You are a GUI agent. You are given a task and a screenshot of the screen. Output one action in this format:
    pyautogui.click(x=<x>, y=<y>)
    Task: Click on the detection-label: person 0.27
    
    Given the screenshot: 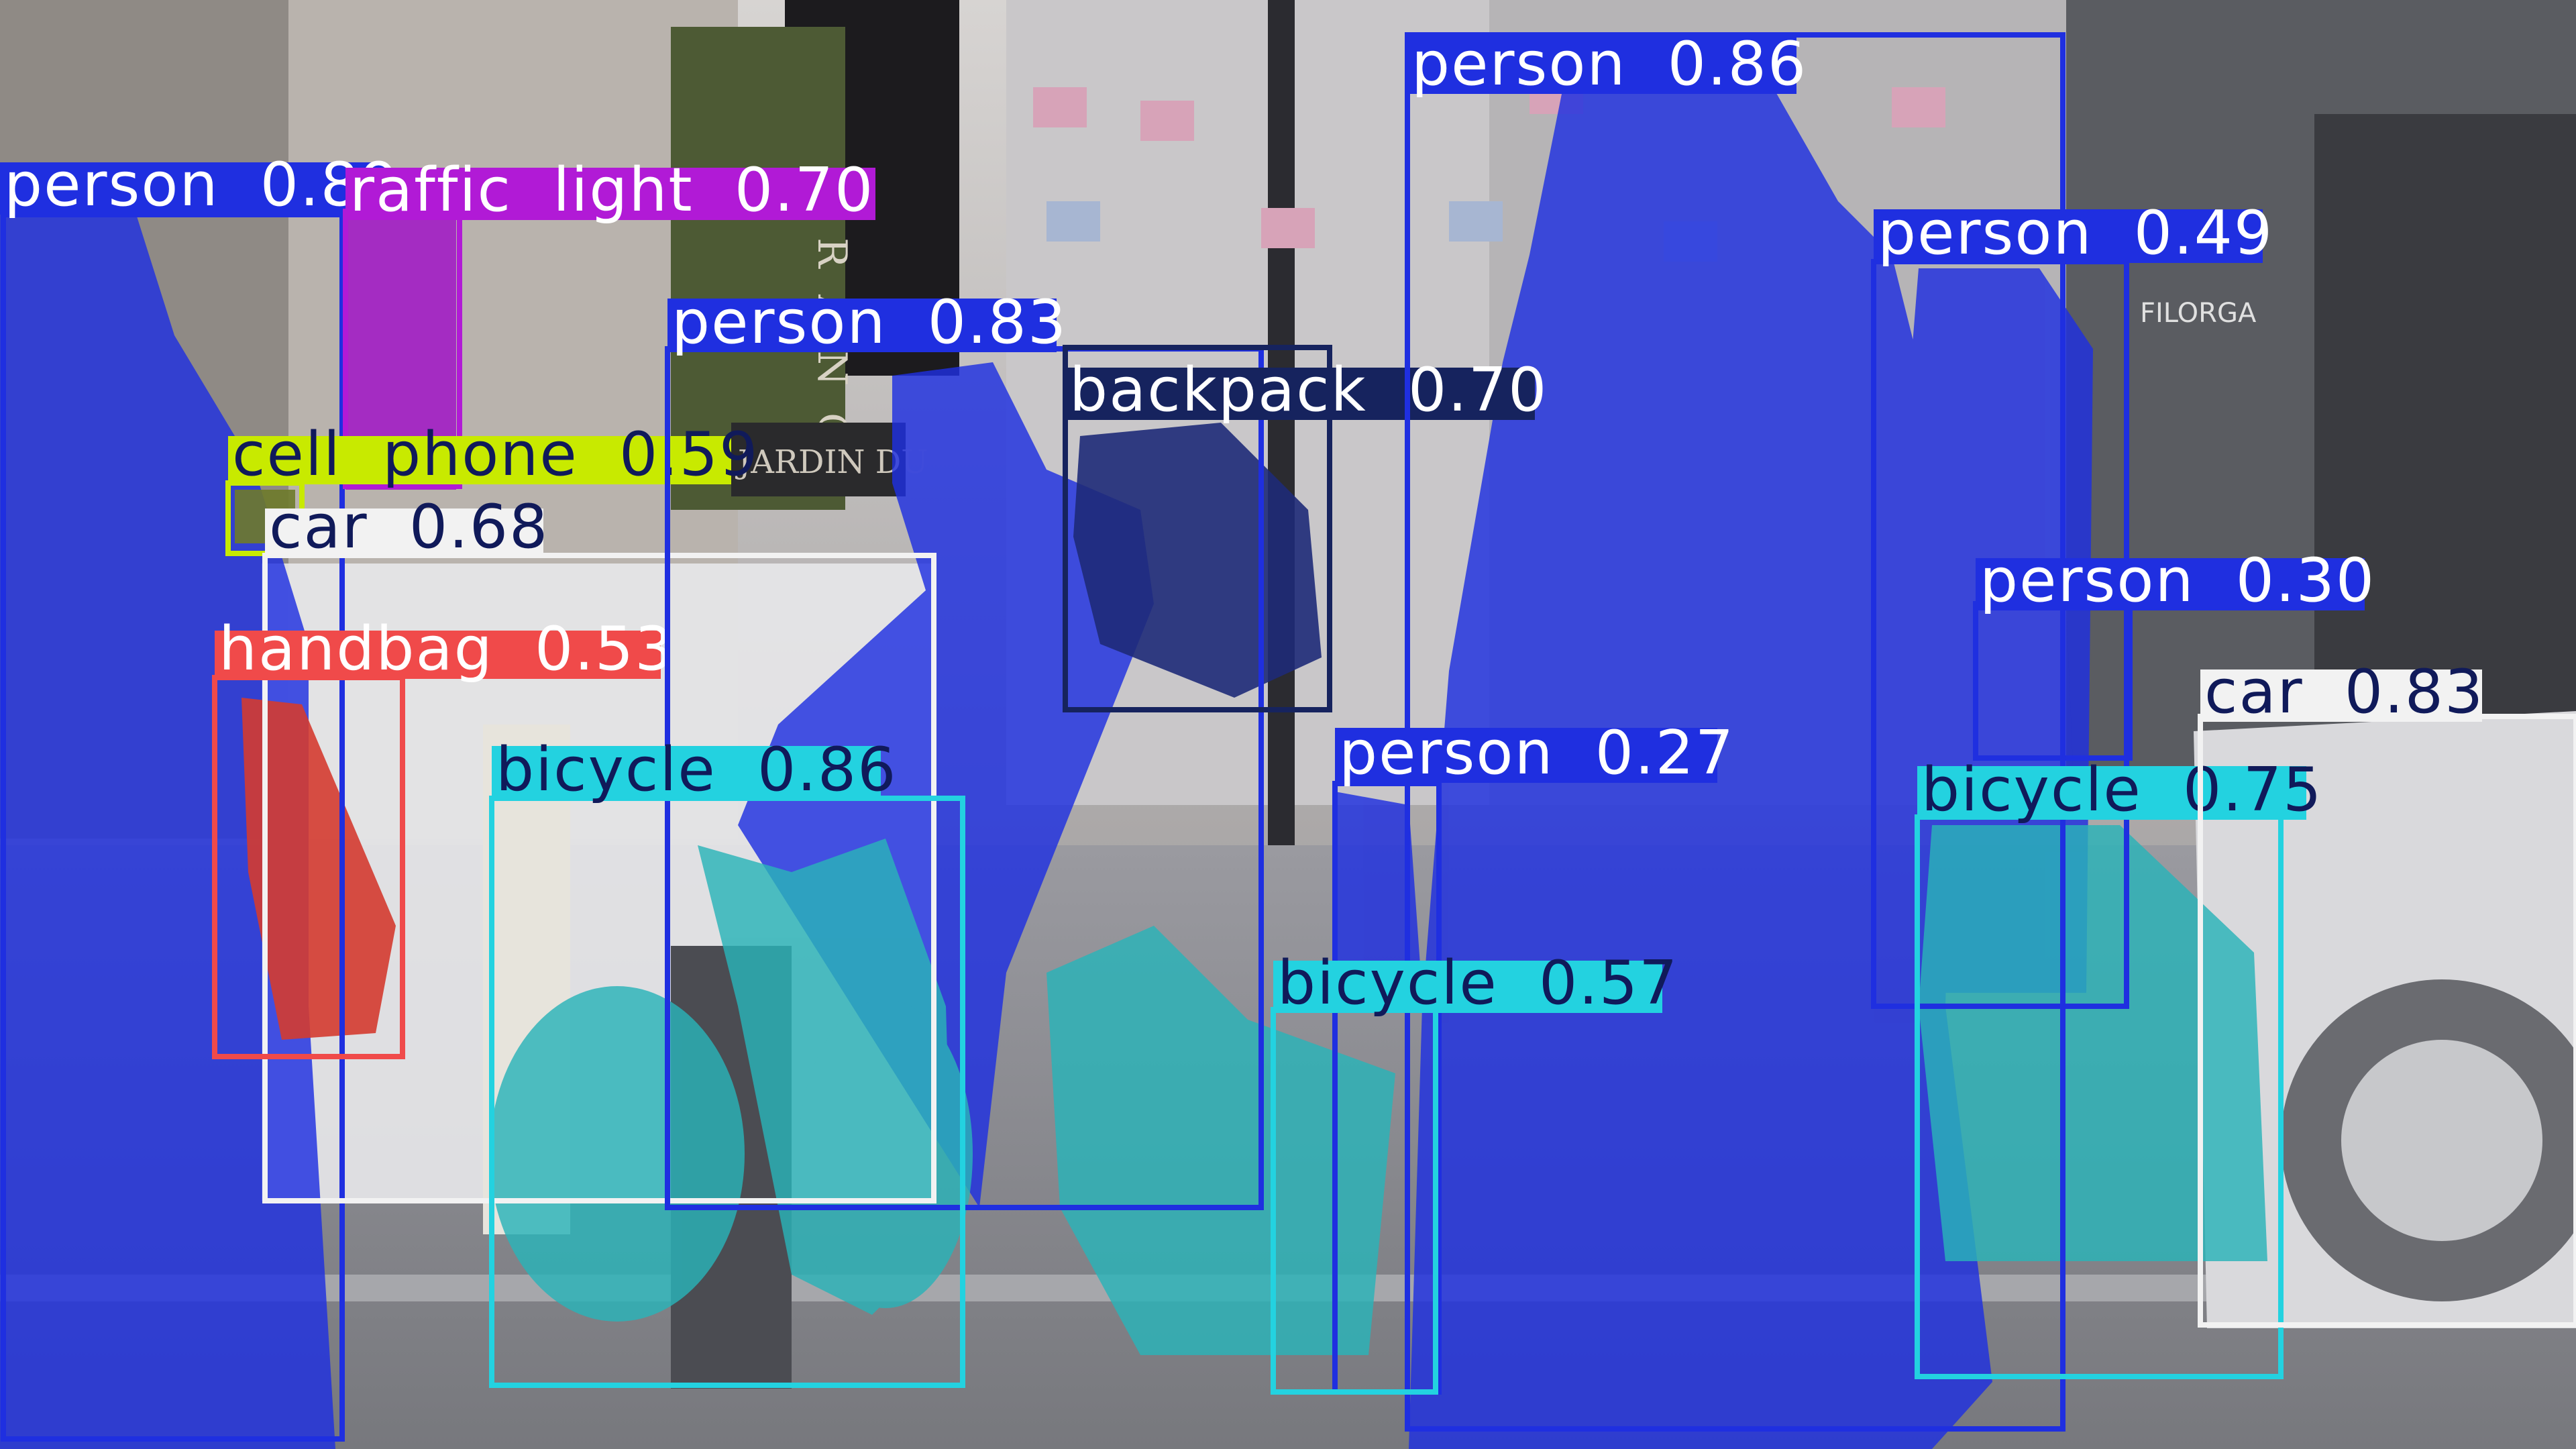 What is the action you would take?
    pyautogui.click(x=1537, y=753)
    